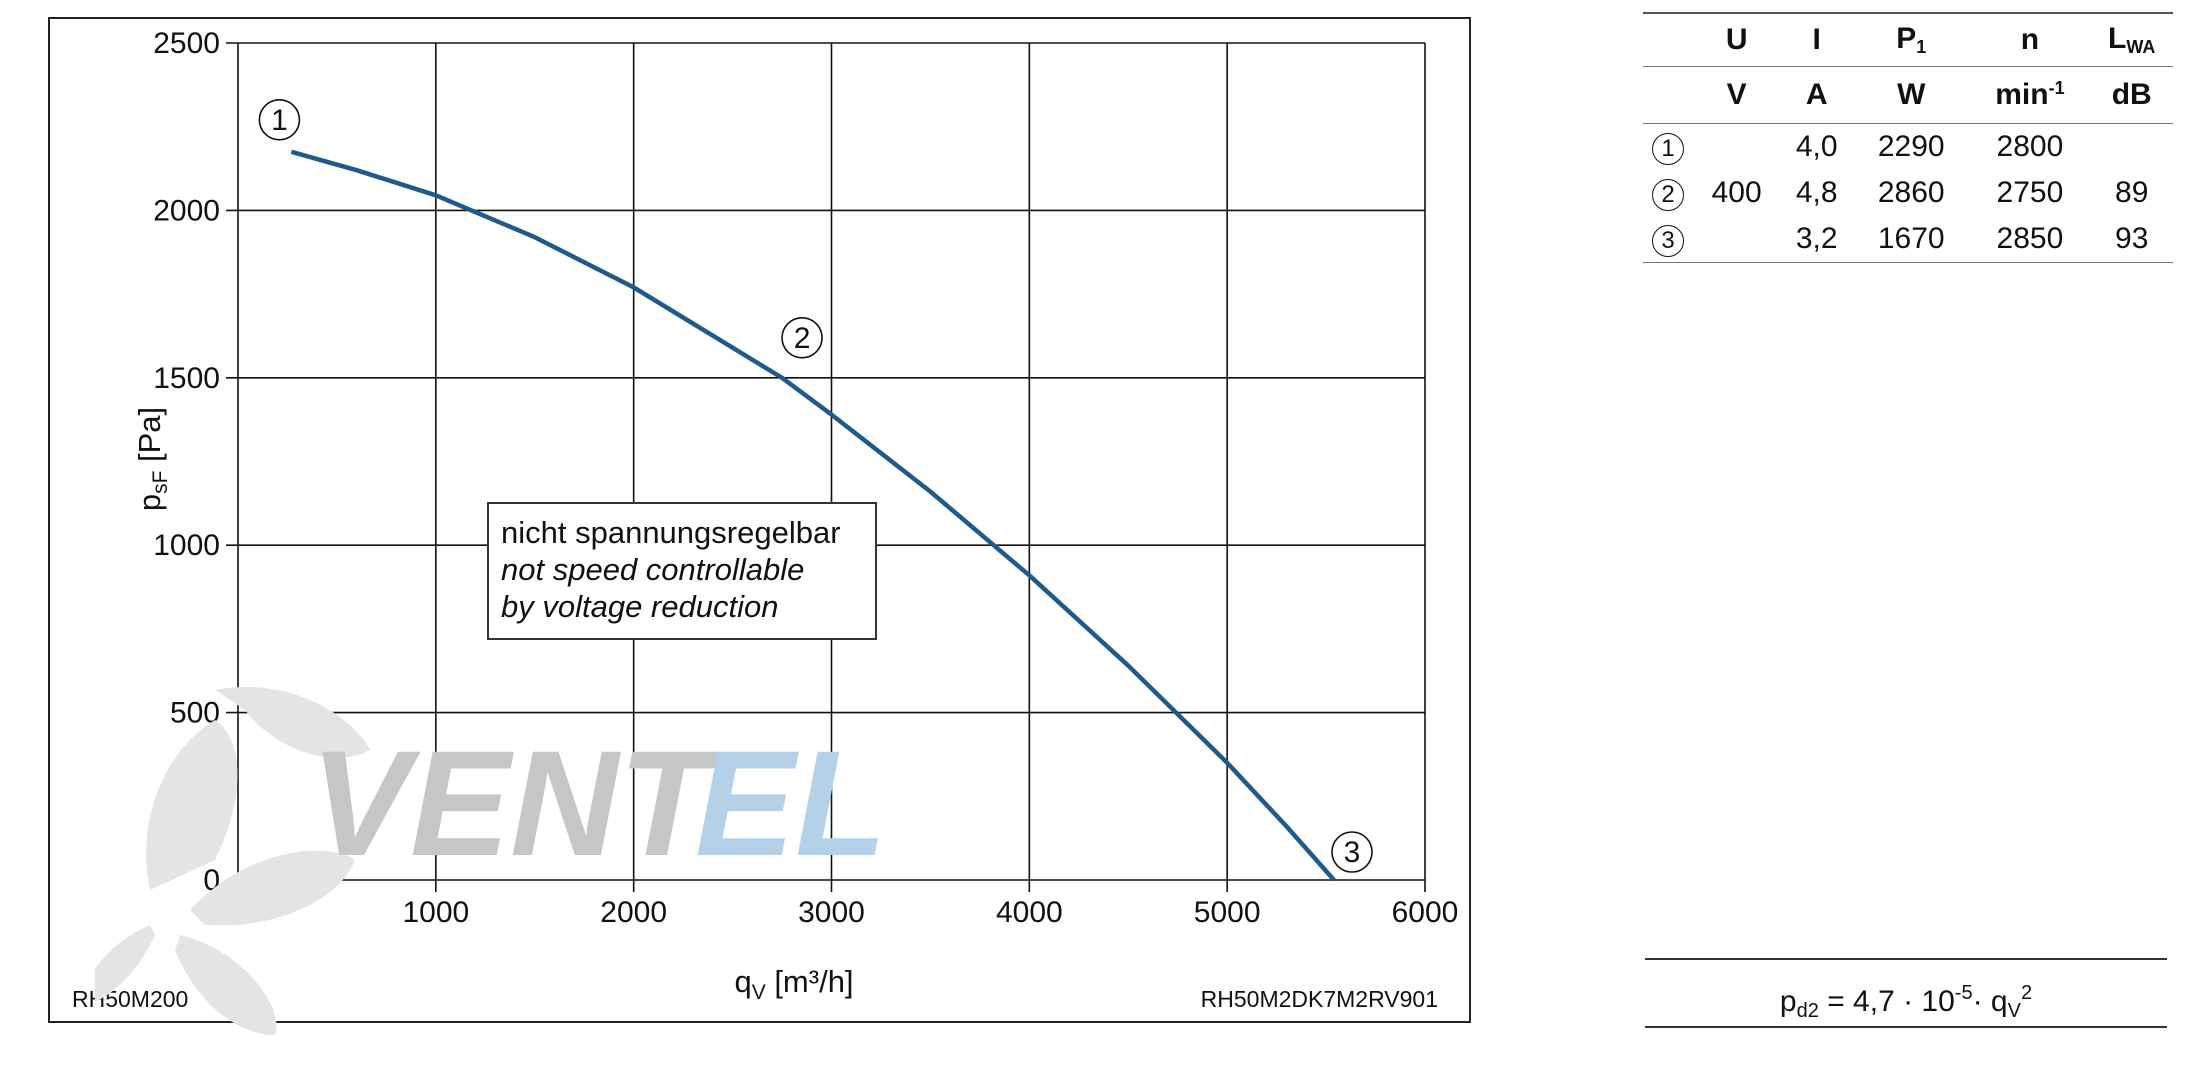 This screenshot has height=1072, width=2204. Describe the element at coordinates (1911, 192) in the screenshot. I see `cell-p1: 2860` at that location.